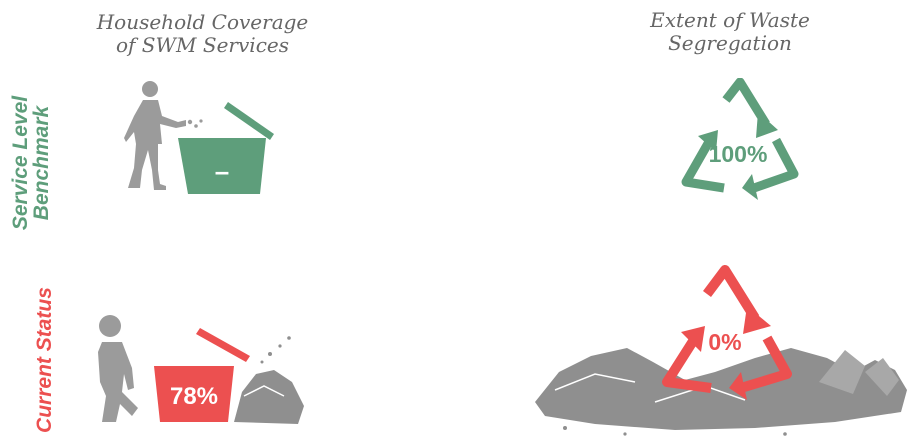  I want to click on column-title-waste-segregation: Extent of Waste Segregation, so click(730, 32).